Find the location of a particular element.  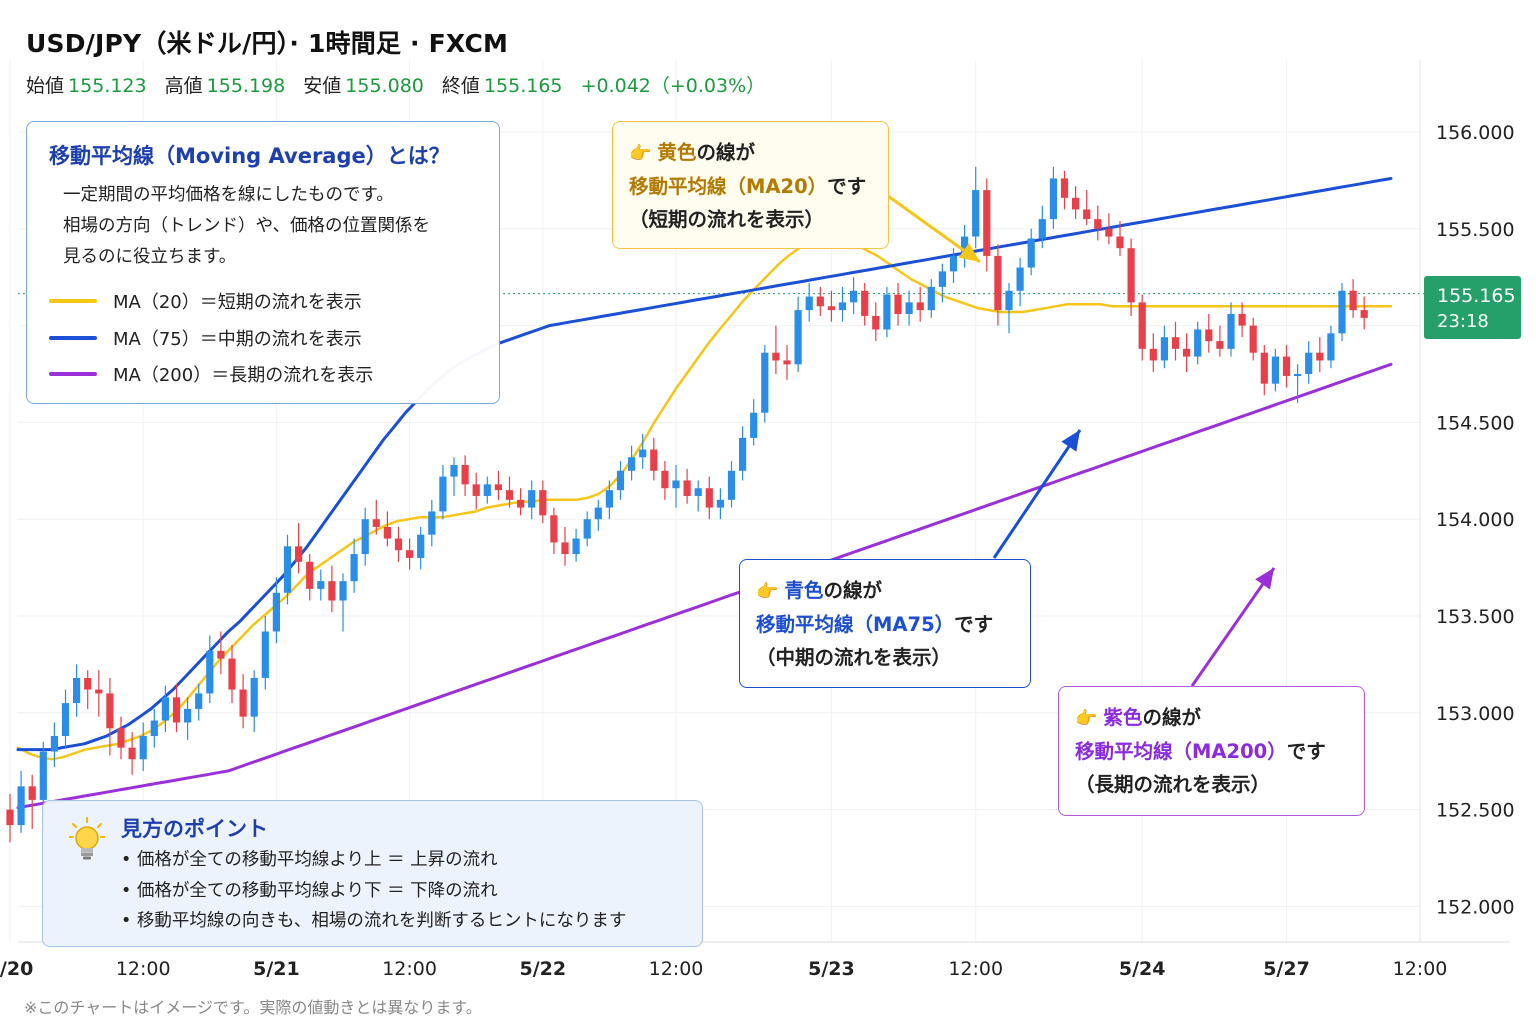

callout-subtext: （短期の流れを表示） is located at coordinates (727, 219).